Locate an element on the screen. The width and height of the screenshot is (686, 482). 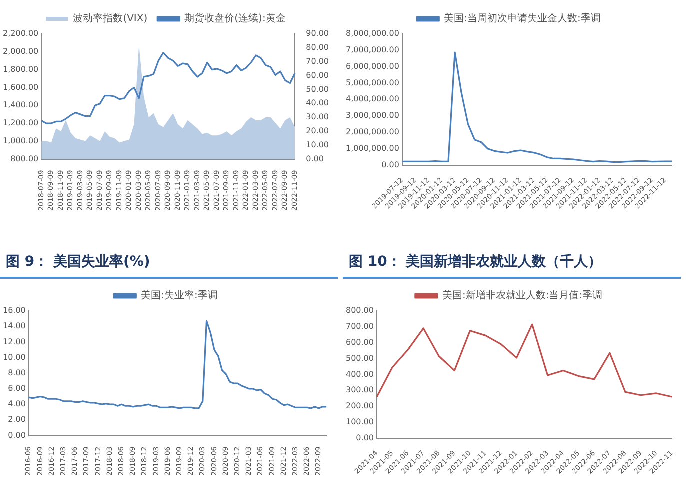
y-tick-label: 12.00 is located at coordinates (14, 341).